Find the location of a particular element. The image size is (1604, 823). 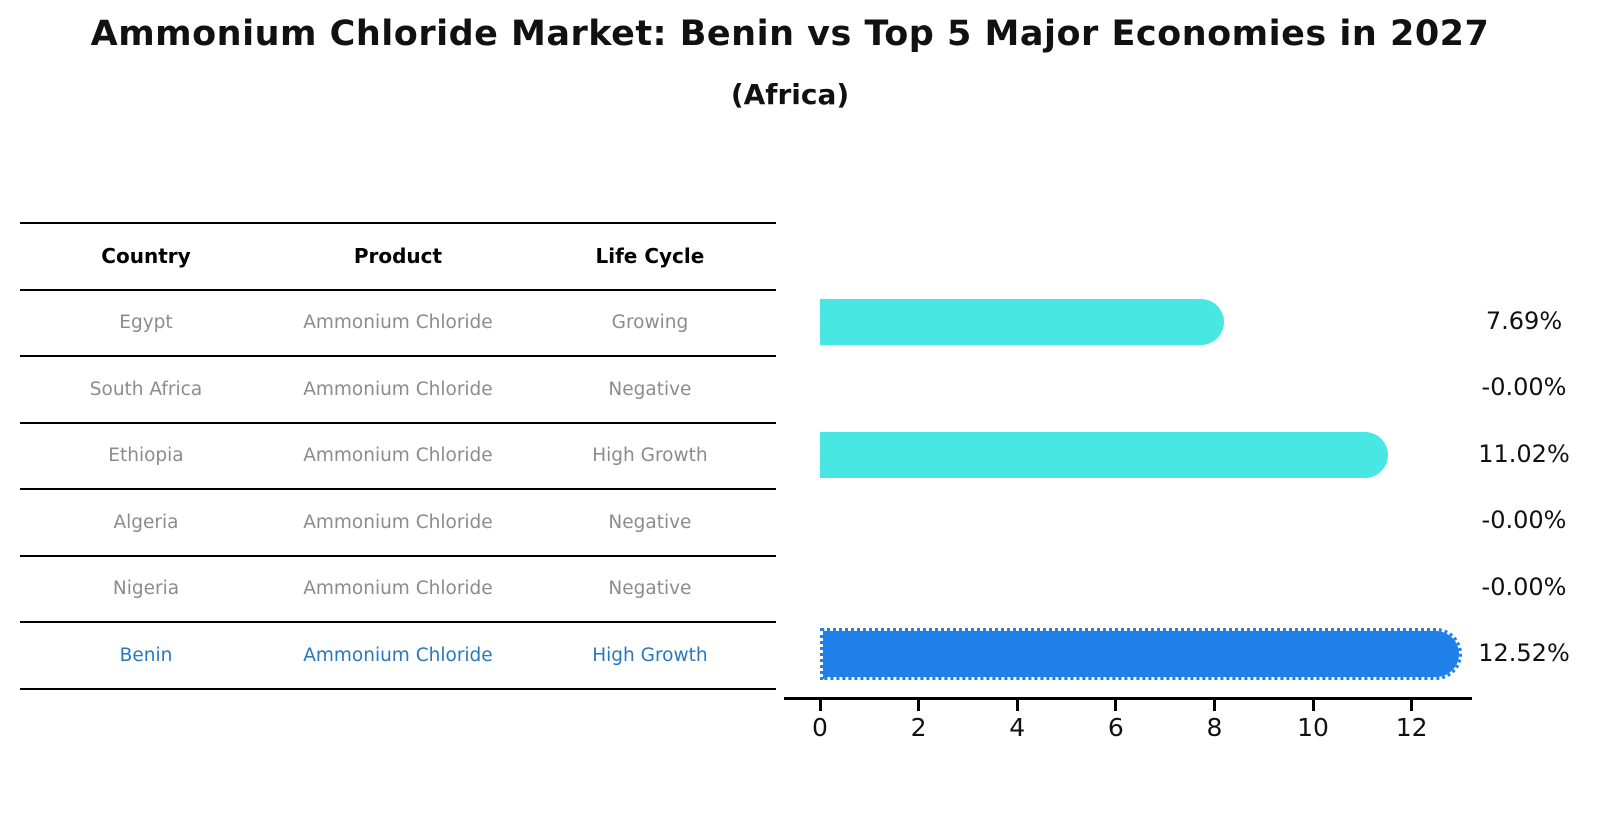

x-axis-line is located at coordinates (1128, 698).